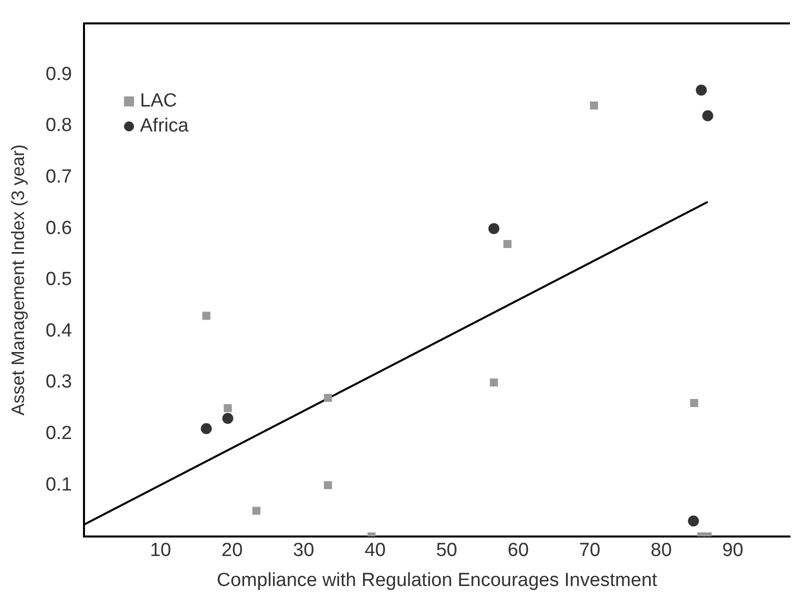 The image size is (796, 606). I want to click on y-tick-label: 0.8, so click(59, 125).